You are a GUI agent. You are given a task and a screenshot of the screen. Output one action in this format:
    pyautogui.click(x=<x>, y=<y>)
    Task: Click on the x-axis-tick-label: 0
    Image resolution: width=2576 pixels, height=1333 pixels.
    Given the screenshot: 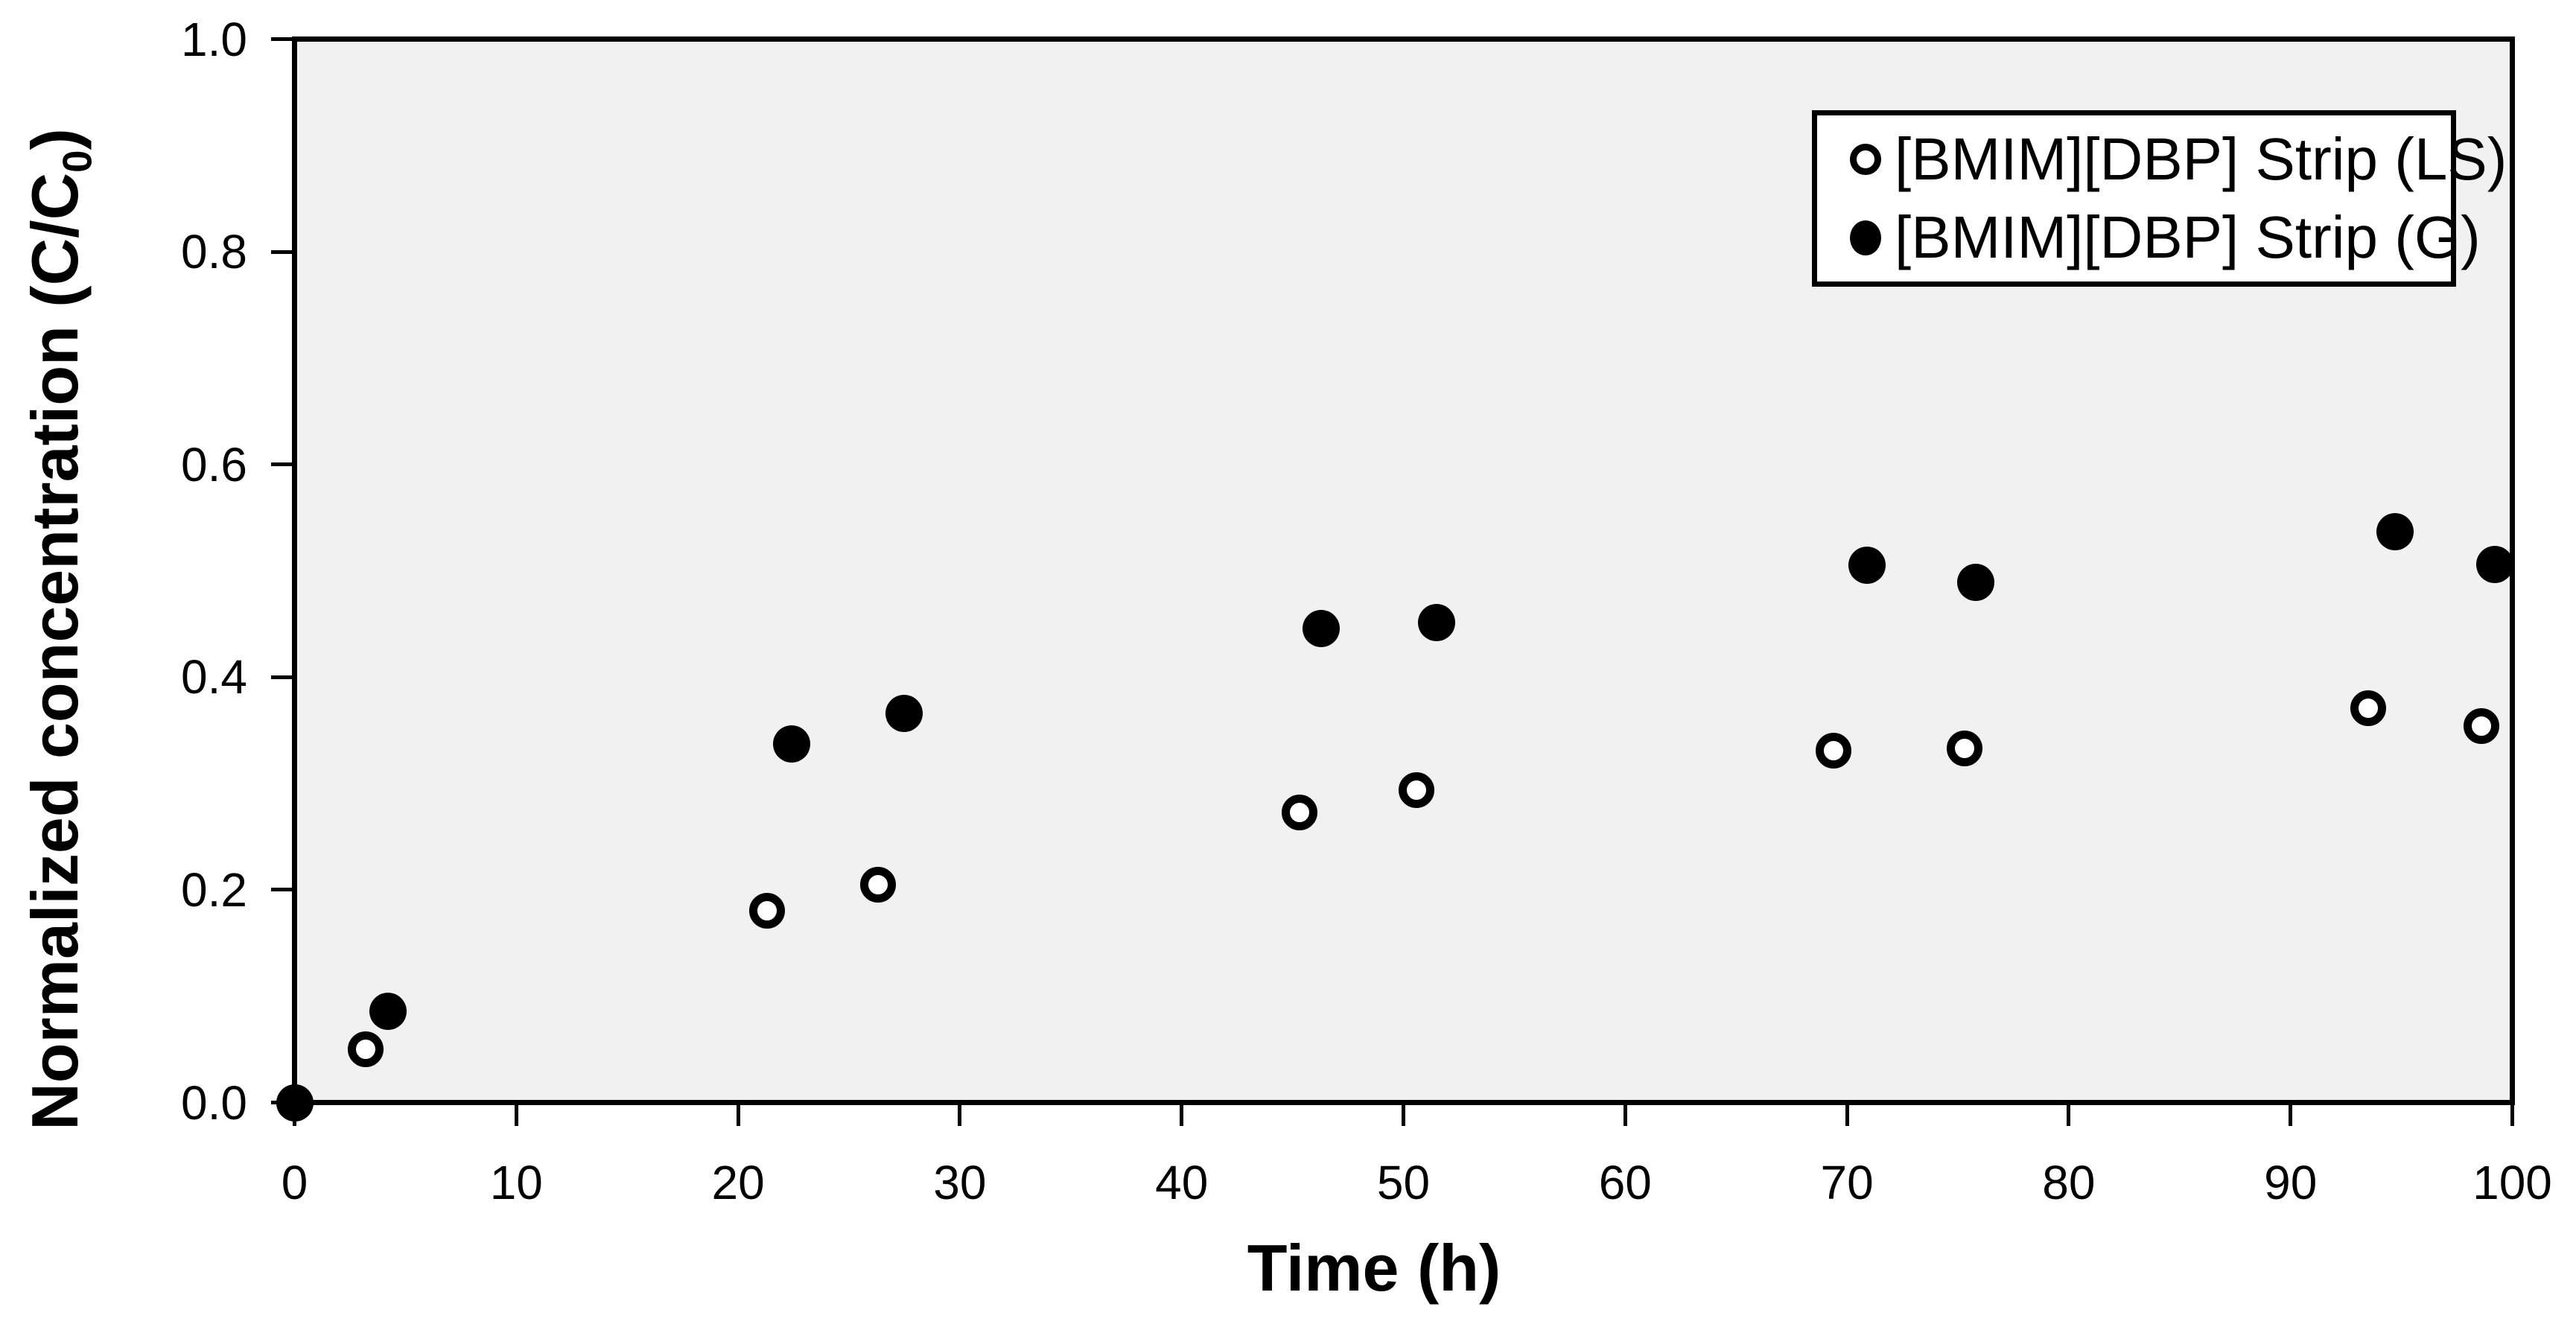 What is the action you would take?
    pyautogui.click(x=294, y=1182)
    